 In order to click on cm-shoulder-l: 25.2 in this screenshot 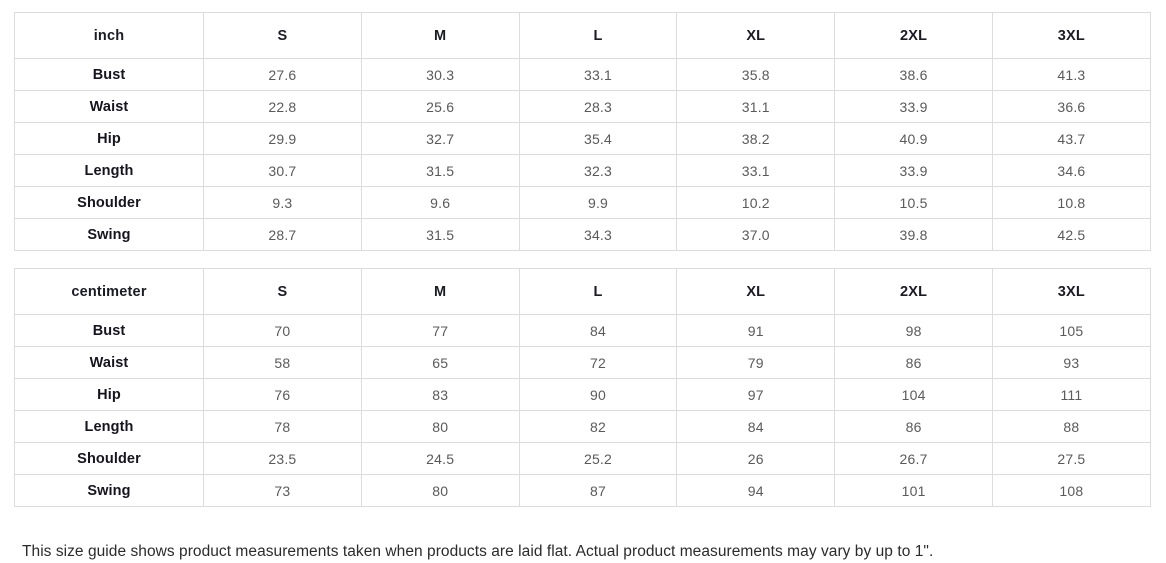, I will do `click(598, 458)`.